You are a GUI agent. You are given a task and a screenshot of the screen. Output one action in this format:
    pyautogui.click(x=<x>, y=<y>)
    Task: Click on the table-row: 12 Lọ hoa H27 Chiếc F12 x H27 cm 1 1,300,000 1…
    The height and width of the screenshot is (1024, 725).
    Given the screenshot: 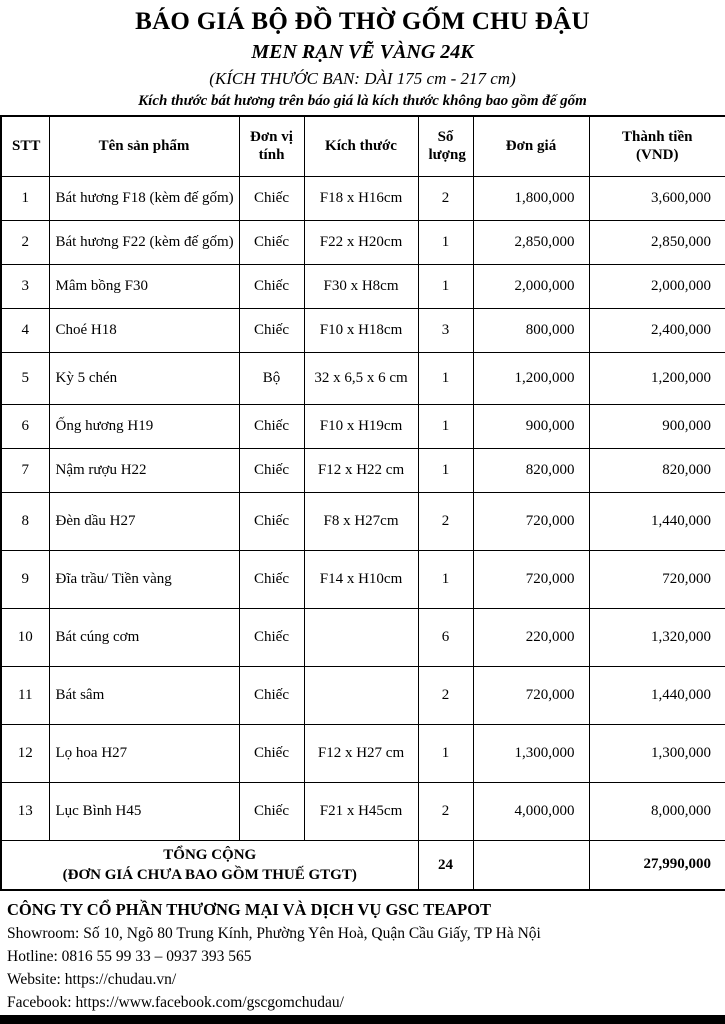 What is the action you would take?
    pyautogui.click(x=362, y=753)
    